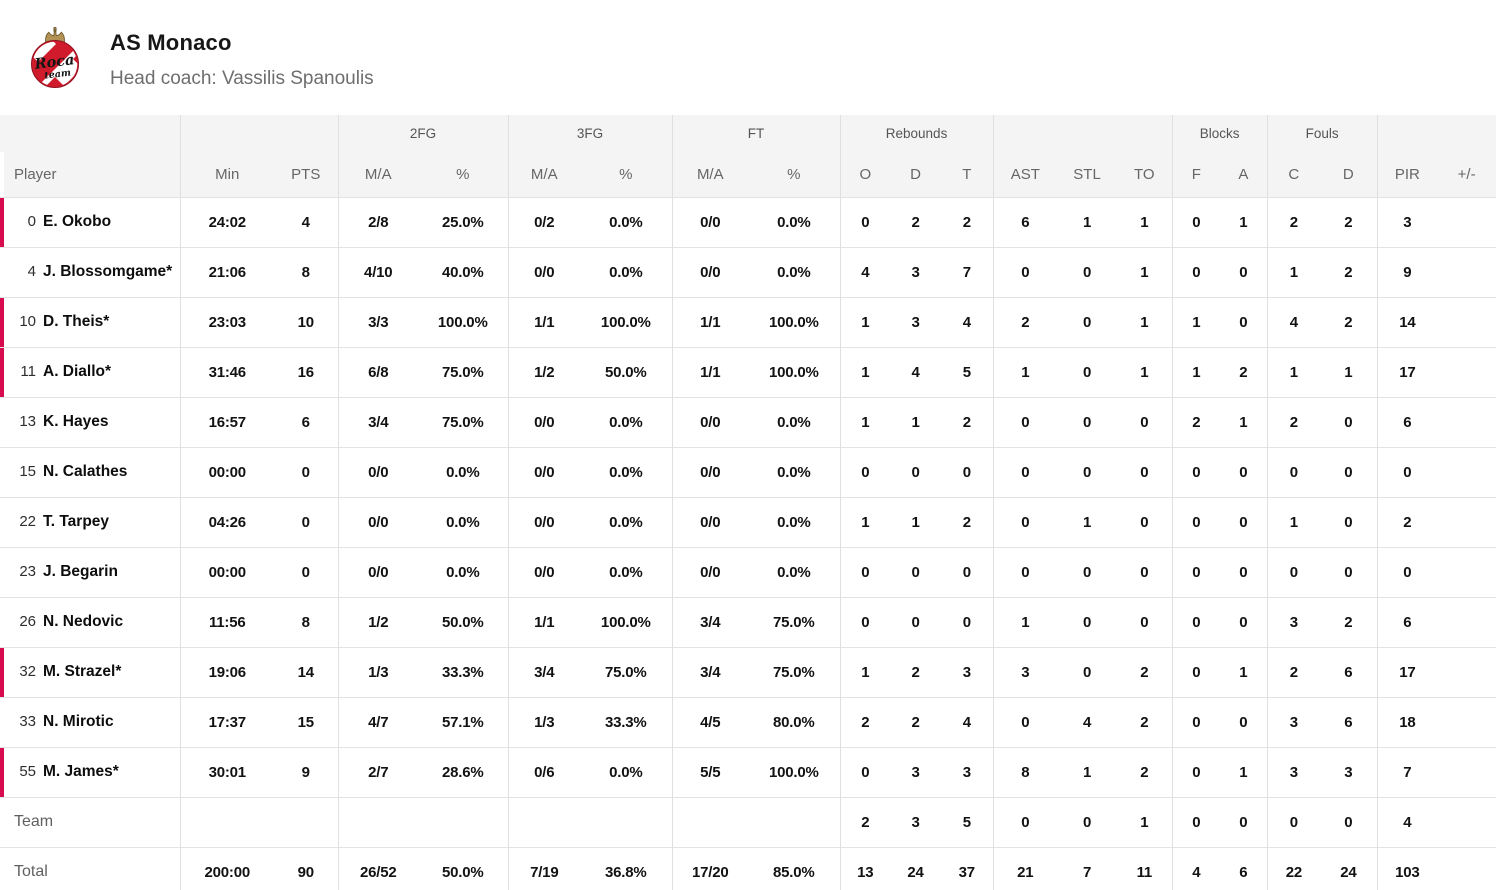 Image resolution: width=1496 pixels, height=890 pixels. What do you see at coordinates (377, 521) in the screenshot?
I see `stat-2fg-ma: 0/0` at bounding box center [377, 521].